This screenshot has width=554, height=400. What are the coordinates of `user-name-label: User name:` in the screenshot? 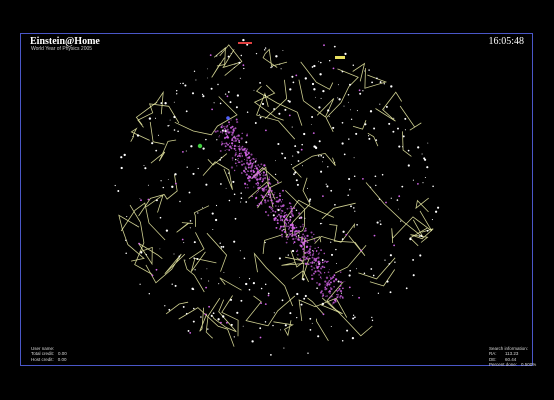 It's located at (43, 348).